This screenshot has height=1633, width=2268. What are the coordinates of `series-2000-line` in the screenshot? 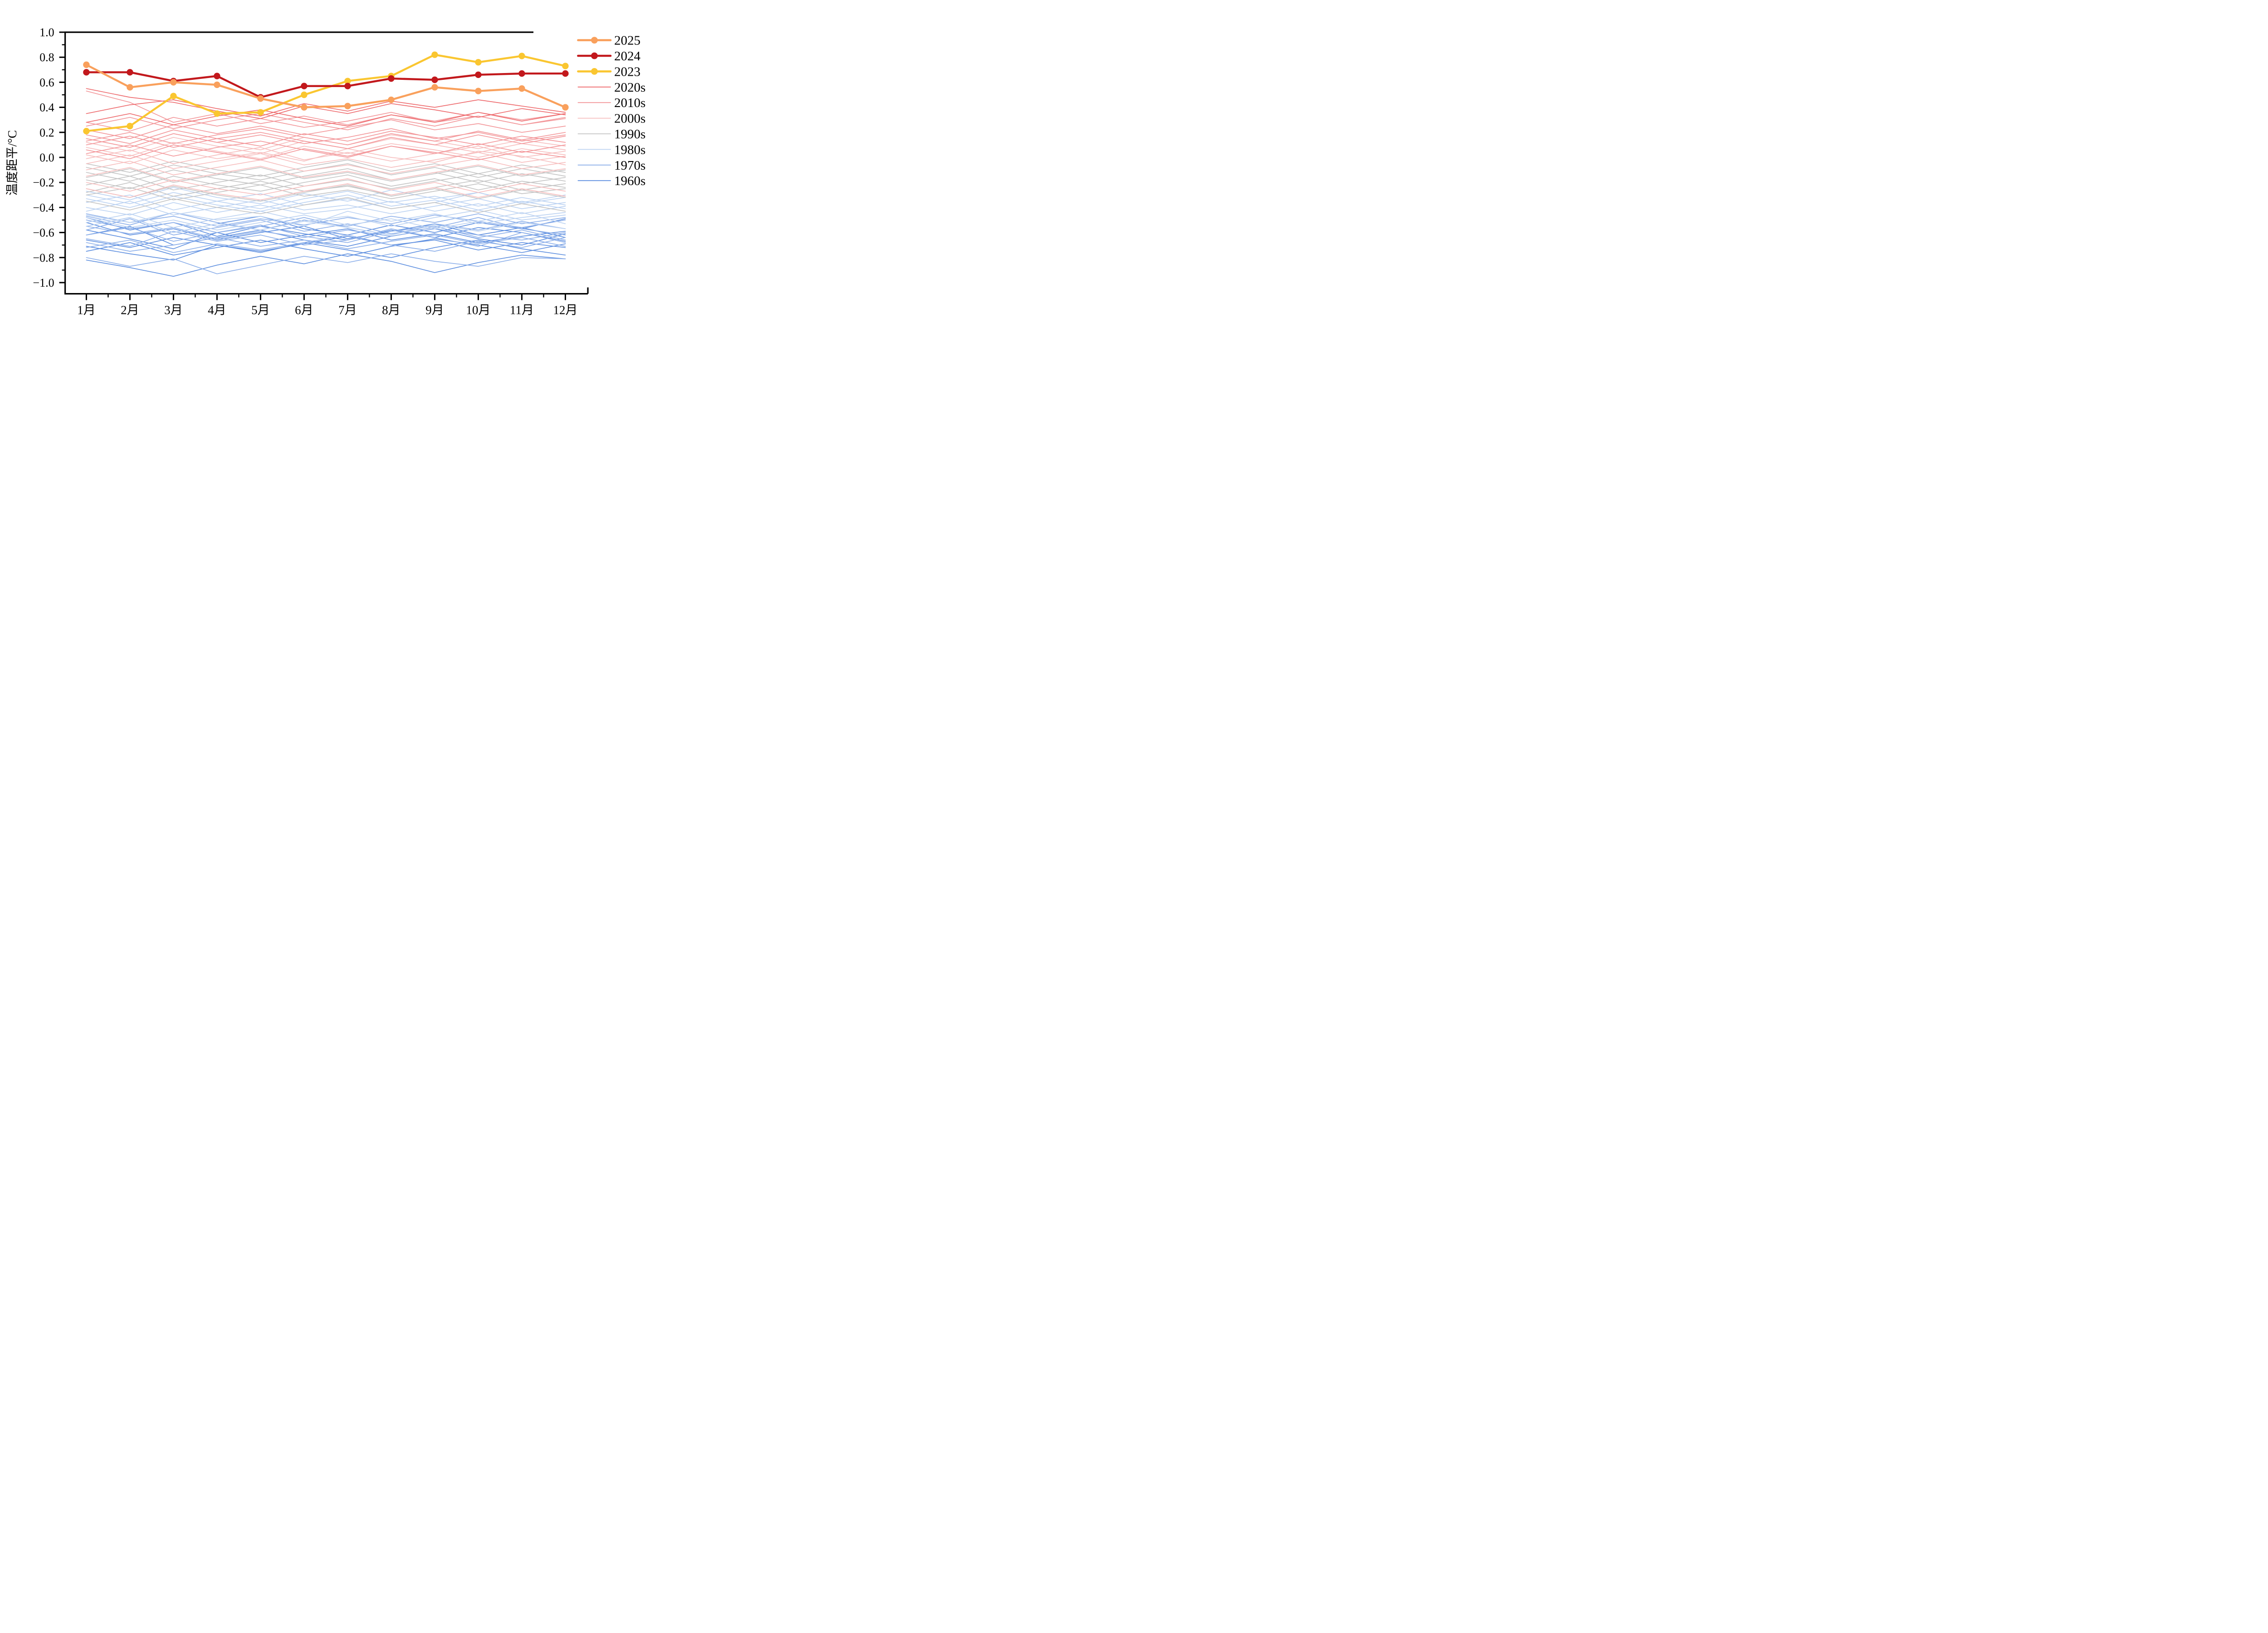 It's located at (326, 167).